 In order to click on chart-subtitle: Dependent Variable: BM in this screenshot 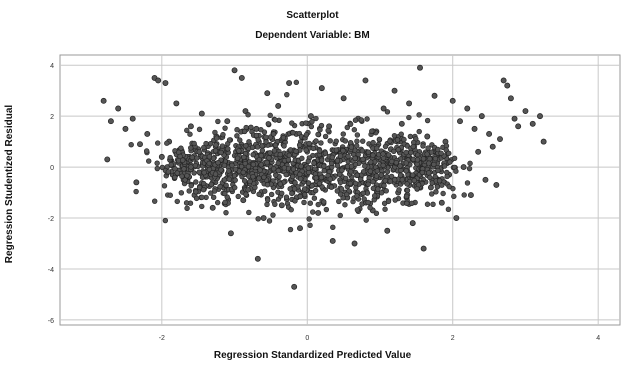, I will do `click(312, 35)`.